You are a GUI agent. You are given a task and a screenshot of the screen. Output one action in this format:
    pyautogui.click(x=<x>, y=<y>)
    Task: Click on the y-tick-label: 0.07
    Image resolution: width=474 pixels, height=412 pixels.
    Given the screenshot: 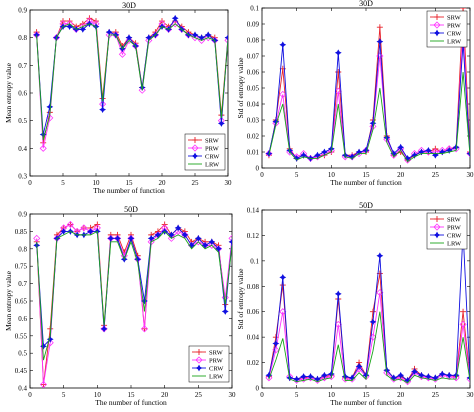 What is the action you would take?
    pyautogui.click(x=253, y=57)
    